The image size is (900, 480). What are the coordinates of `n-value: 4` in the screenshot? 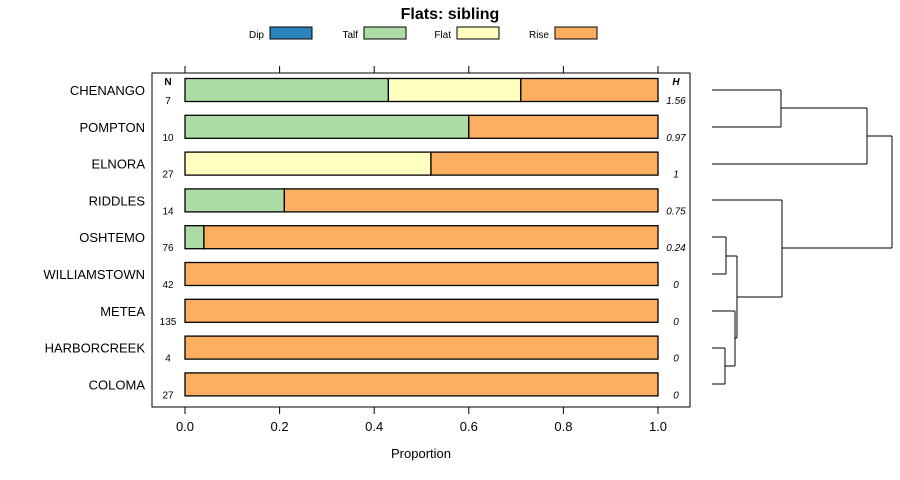 It's located at (168, 359).